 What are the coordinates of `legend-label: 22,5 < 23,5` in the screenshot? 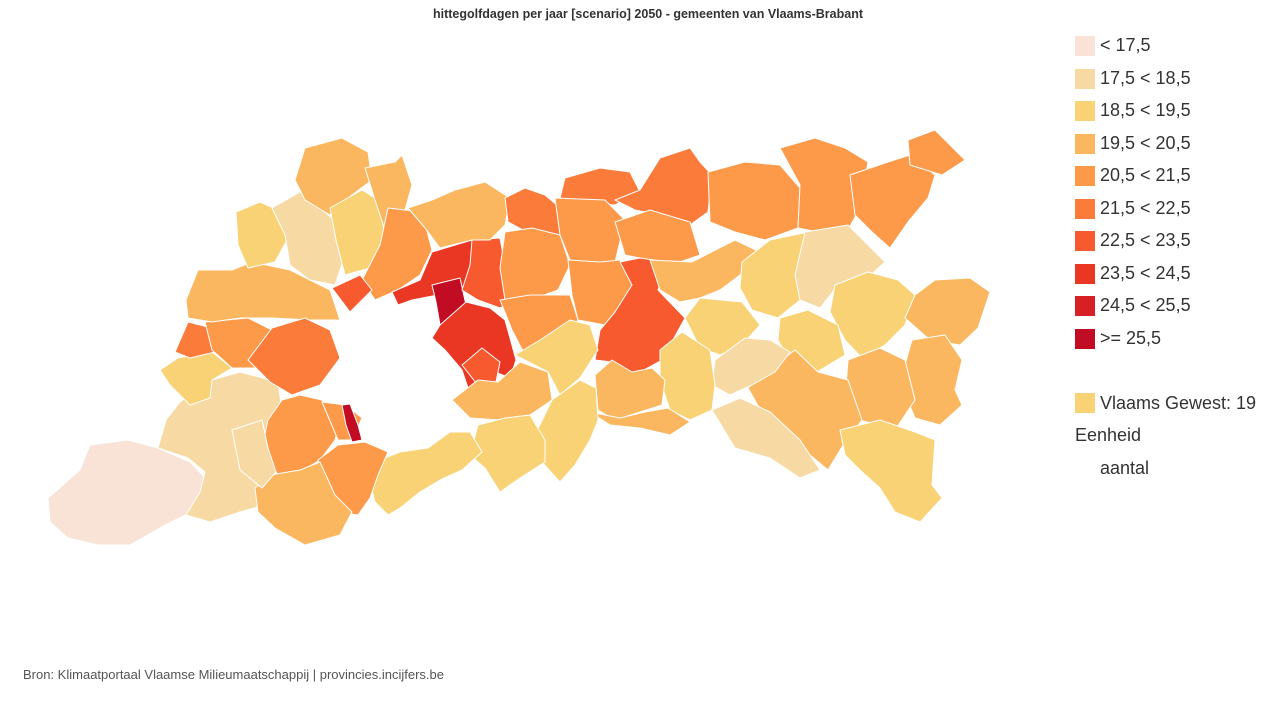 It's located at (1145, 240).